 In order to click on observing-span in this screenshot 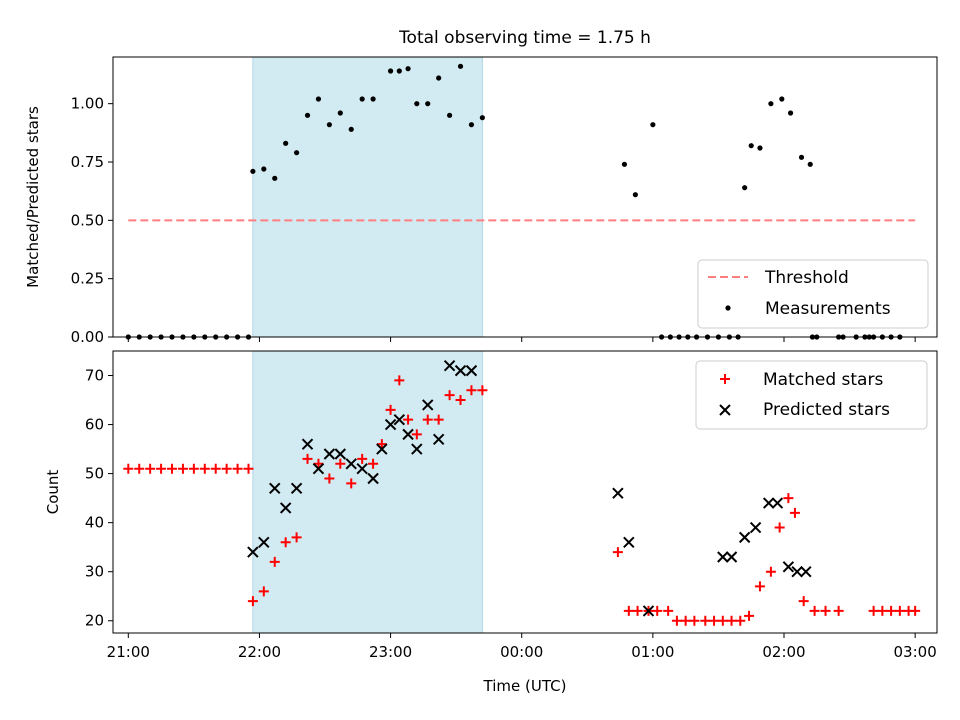, I will do `click(367, 197)`.